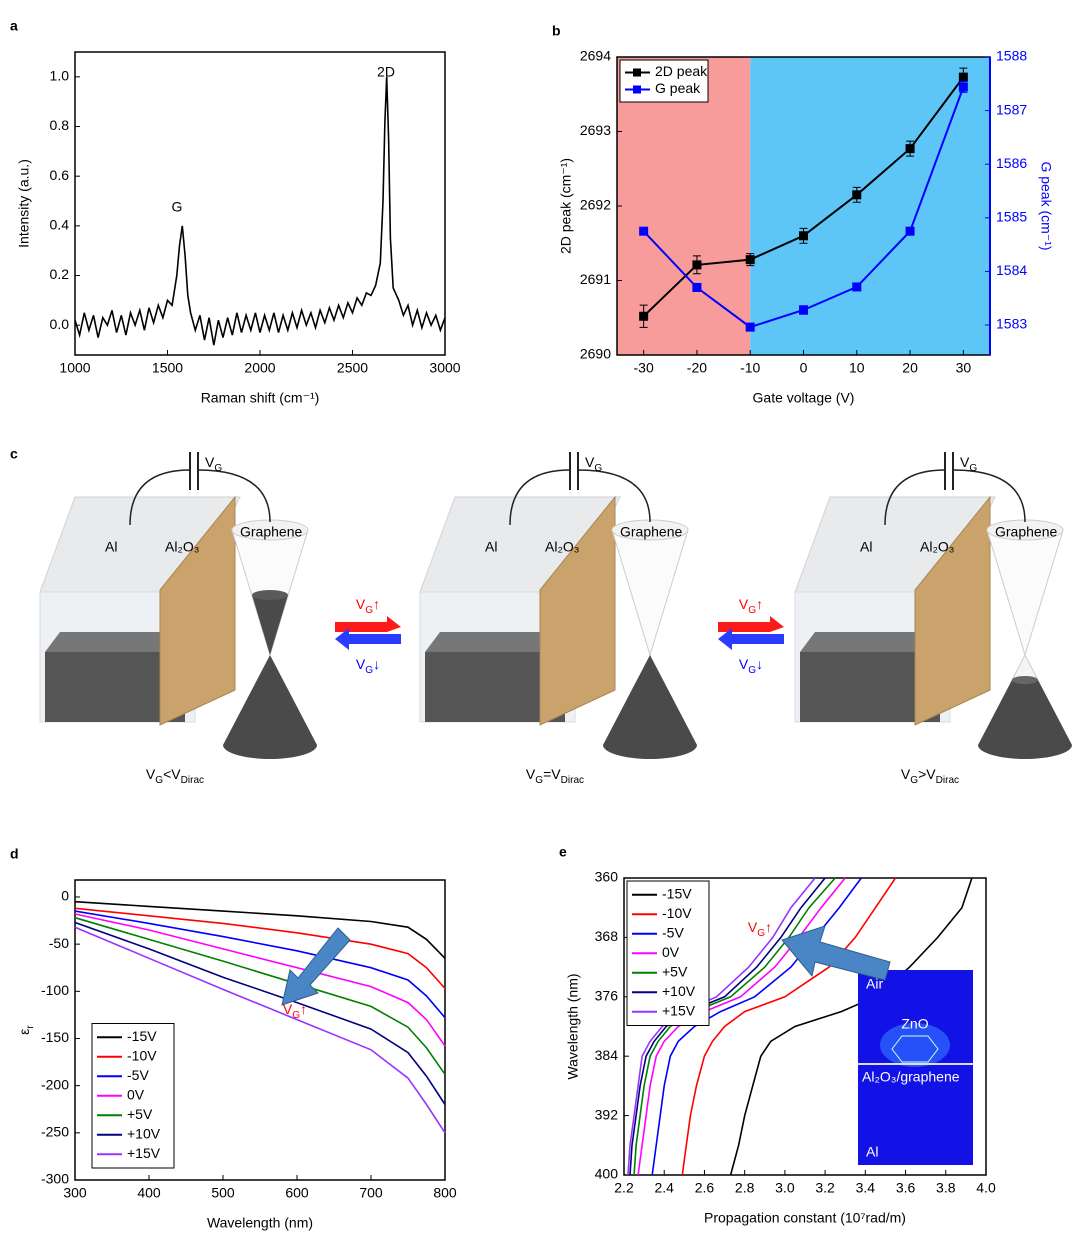  What do you see at coordinates (368, 624) in the screenshot?
I see `switch-arrow-up` at bounding box center [368, 624].